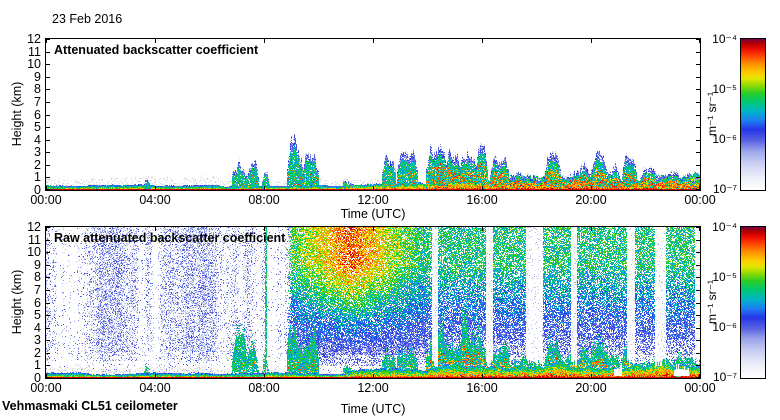 The image size is (780, 420). What do you see at coordinates (156, 50) in the screenshot?
I see `top-panel-title: Attenuated backscatter coefficient` at bounding box center [156, 50].